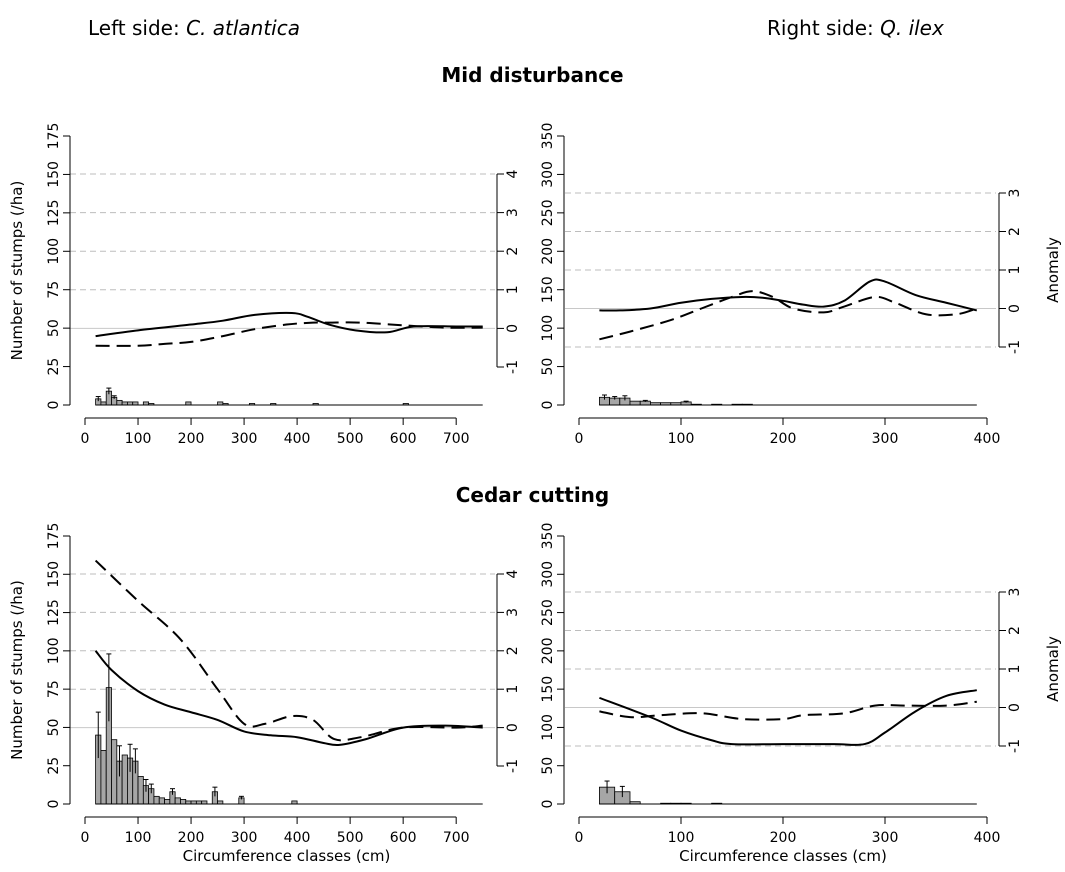 The height and width of the screenshot is (872, 1065). Describe the element at coordinates (824, 28) in the screenshot. I see `right-side-prefix: Right side:` at that location.